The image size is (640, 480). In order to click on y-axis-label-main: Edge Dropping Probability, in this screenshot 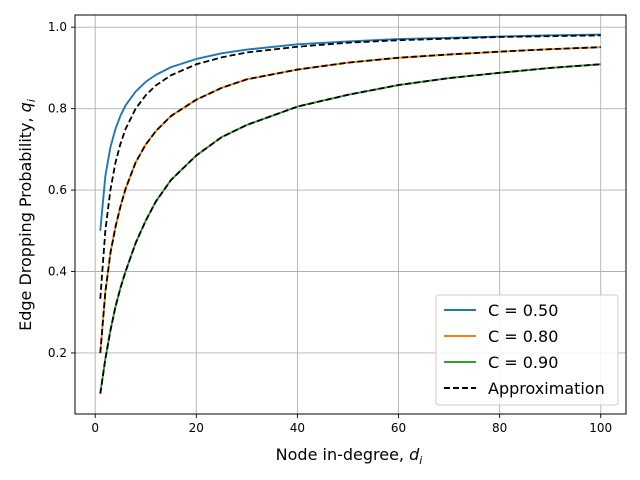, I will do `click(25, 221)`.